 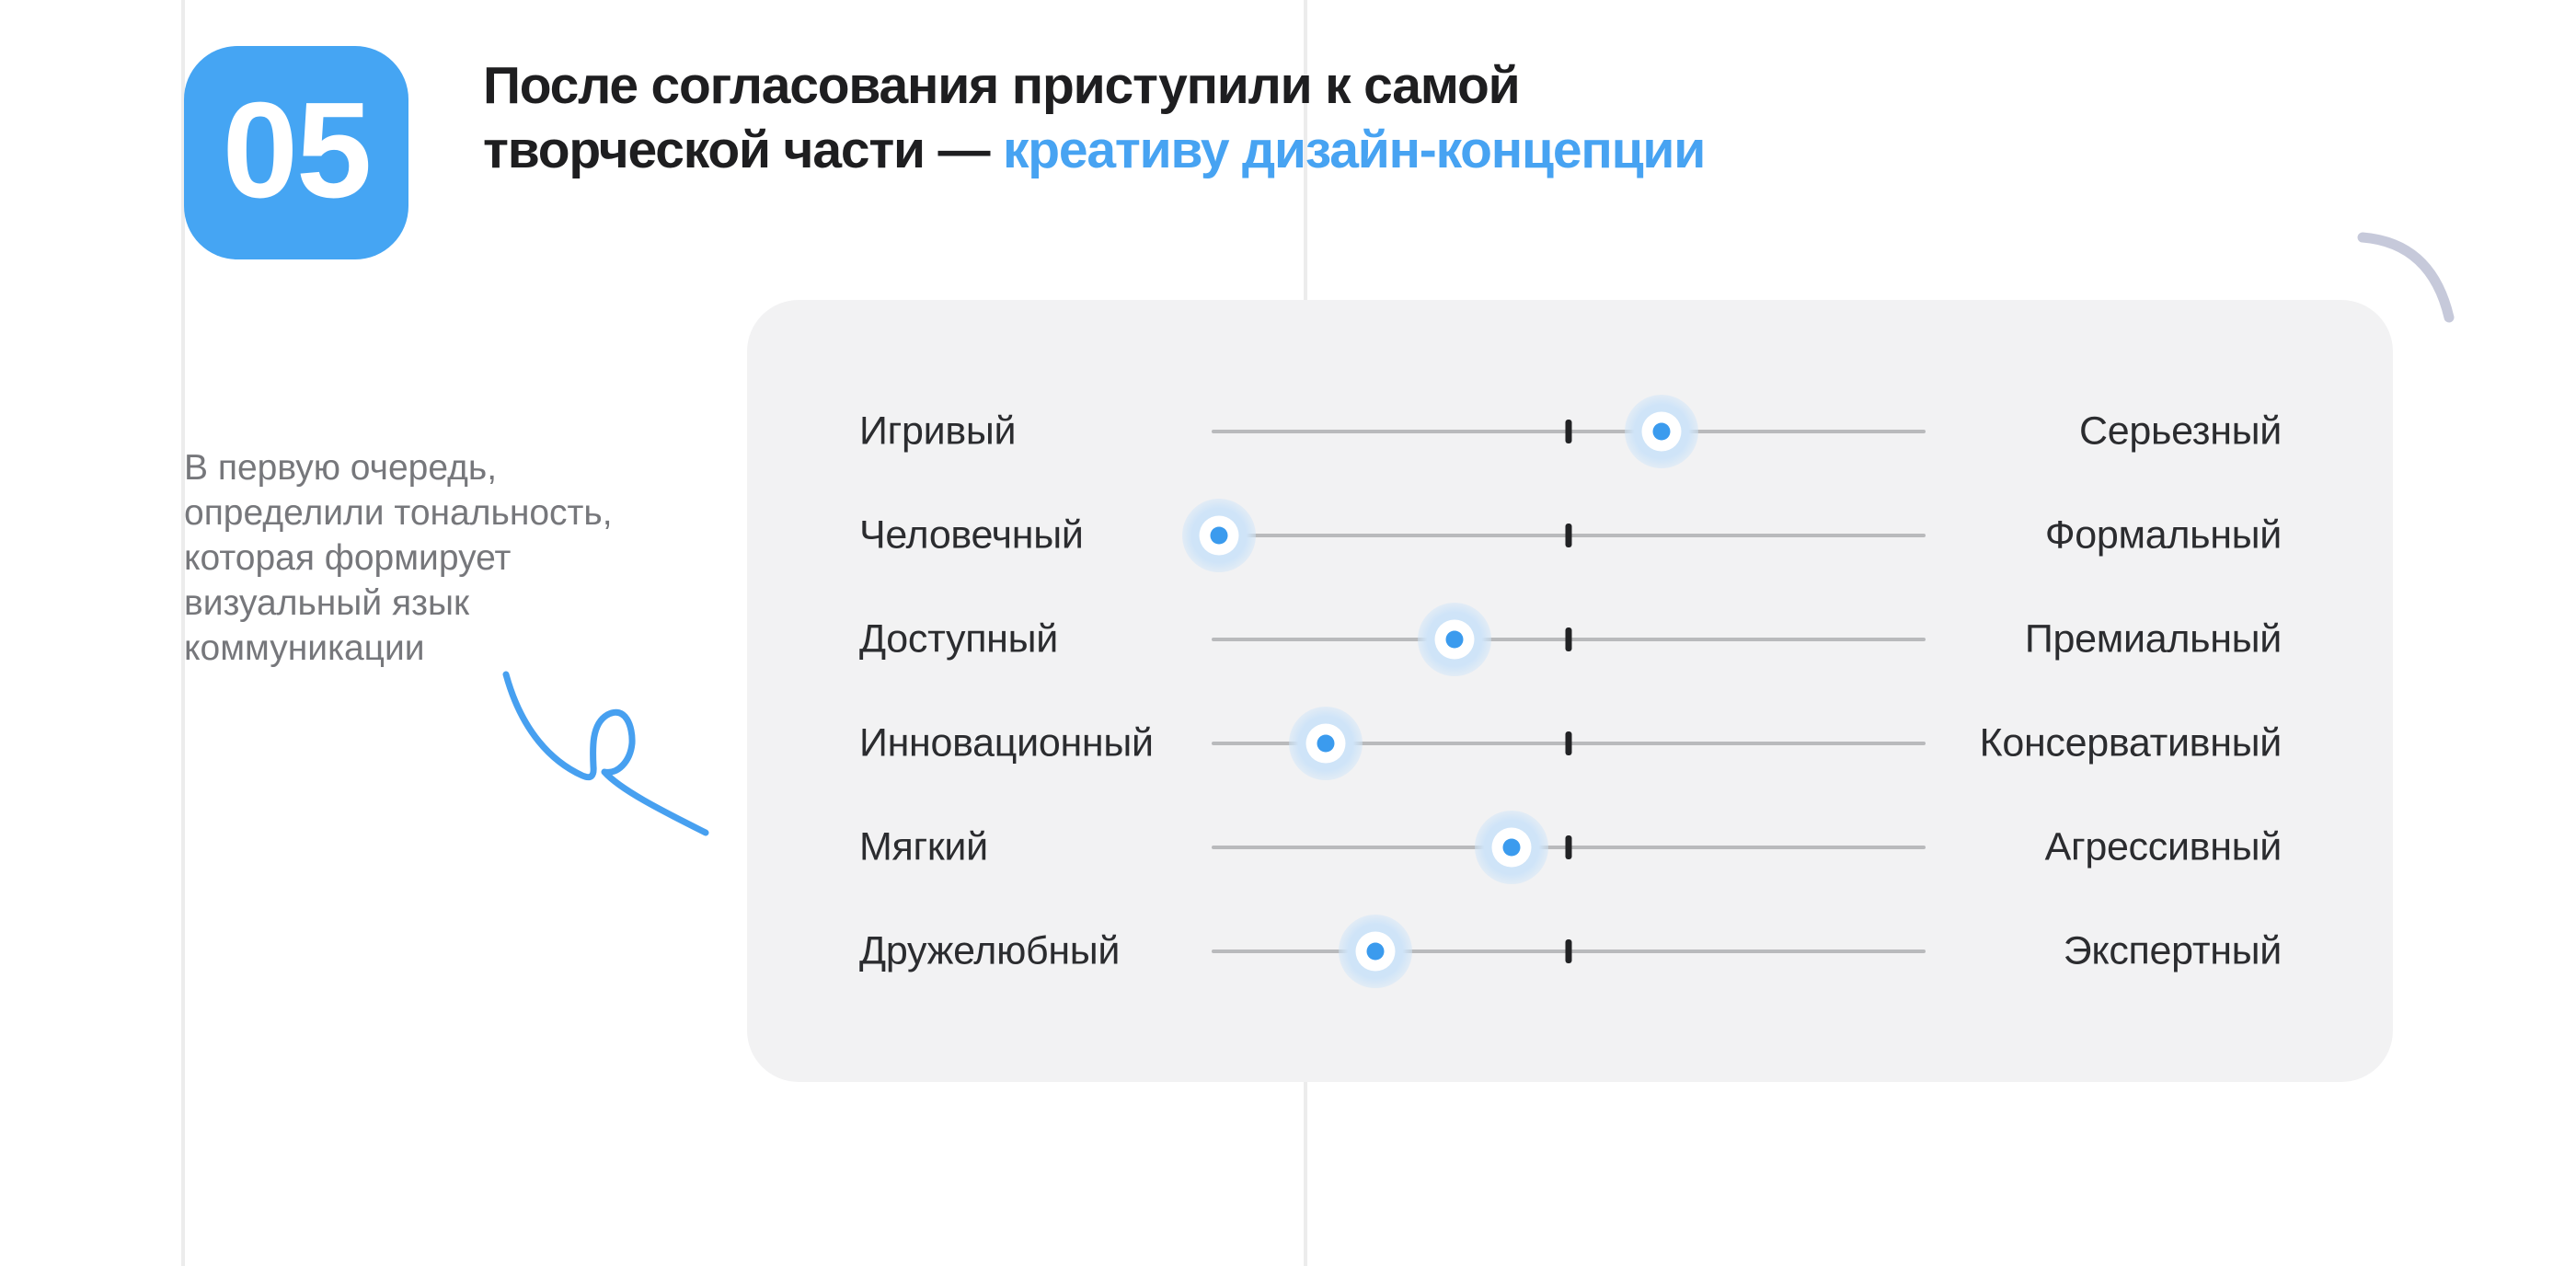 I want to click on tonality-row: Мягкий Агрессивный, so click(x=1570, y=847).